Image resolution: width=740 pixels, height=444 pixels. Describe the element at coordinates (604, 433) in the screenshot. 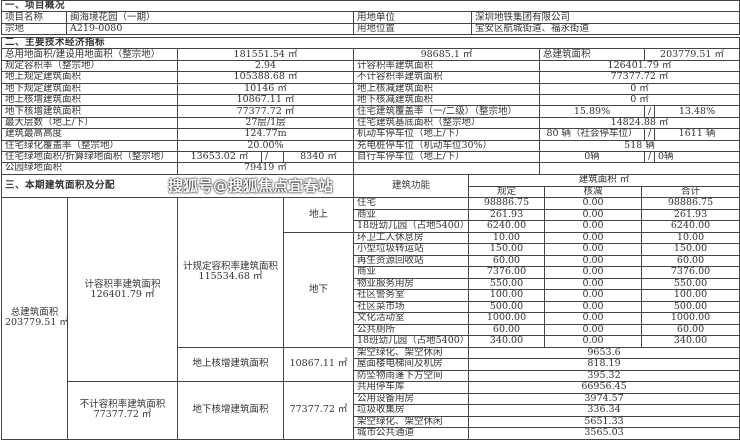

I see `area-value: 3565.03` at that location.